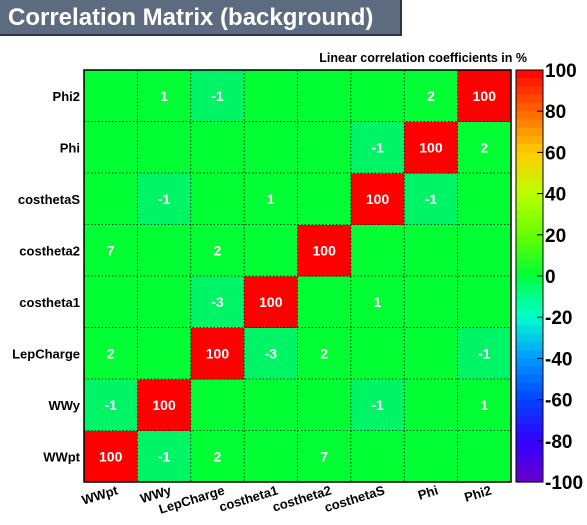  Describe the element at coordinates (70, 147) in the screenshot. I see `y-tick-label: Phi` at that location.